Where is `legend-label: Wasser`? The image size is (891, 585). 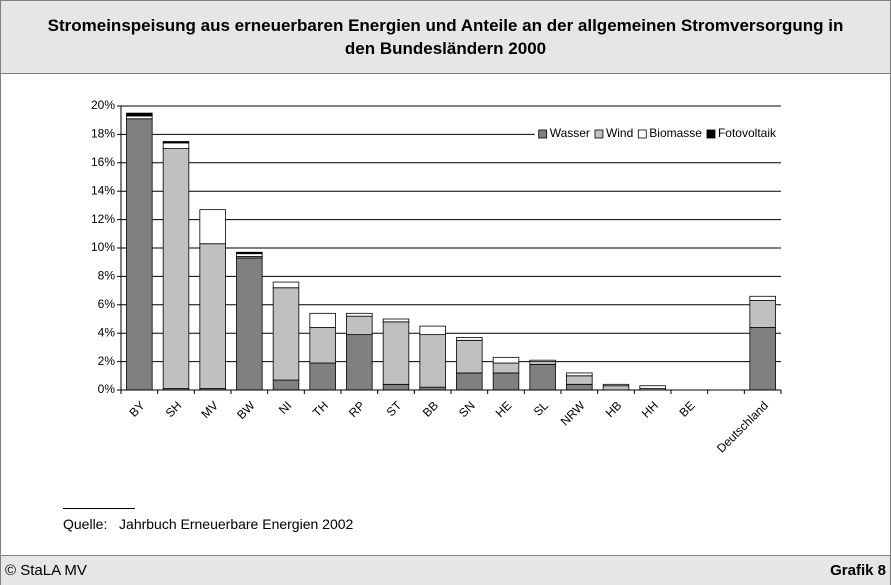 legend-label: Wasser is located at coordinates (570, 133).